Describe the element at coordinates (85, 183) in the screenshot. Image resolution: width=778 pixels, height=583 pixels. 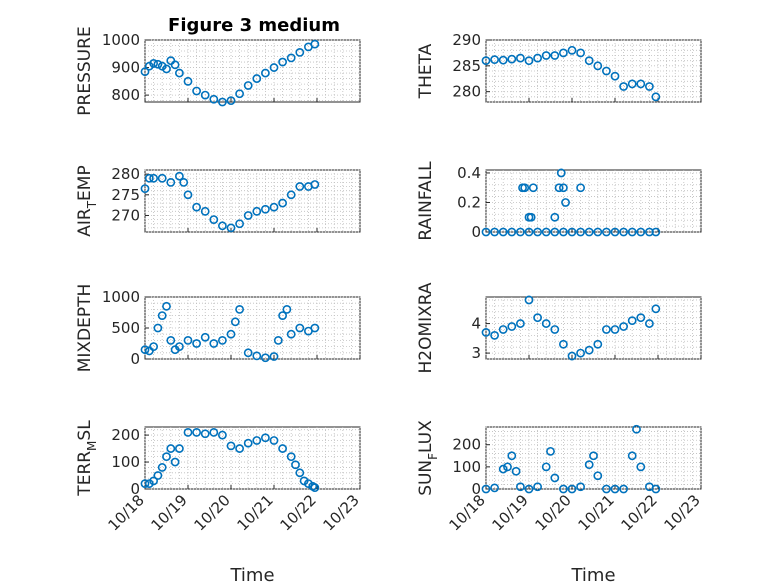
I see `y-label-rest: EMP` at that location.